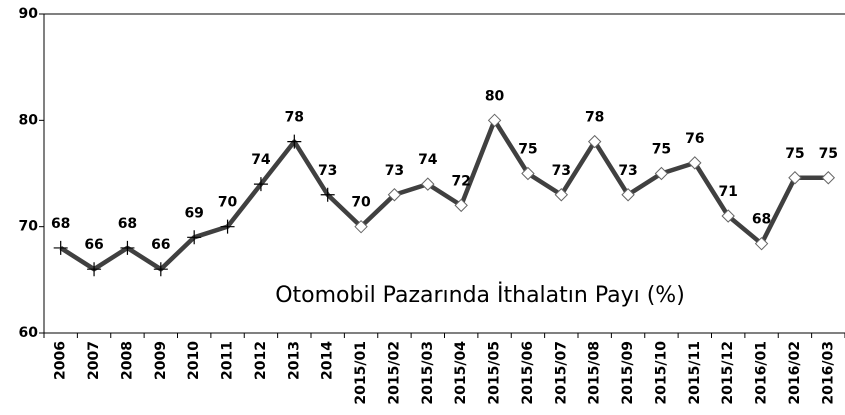 Image resolution: width=845 pixels, height=415 pixels. Describe the element at coordinates (161, 360) in the screenshot. I see `x-tick-label: 2009` at that location.